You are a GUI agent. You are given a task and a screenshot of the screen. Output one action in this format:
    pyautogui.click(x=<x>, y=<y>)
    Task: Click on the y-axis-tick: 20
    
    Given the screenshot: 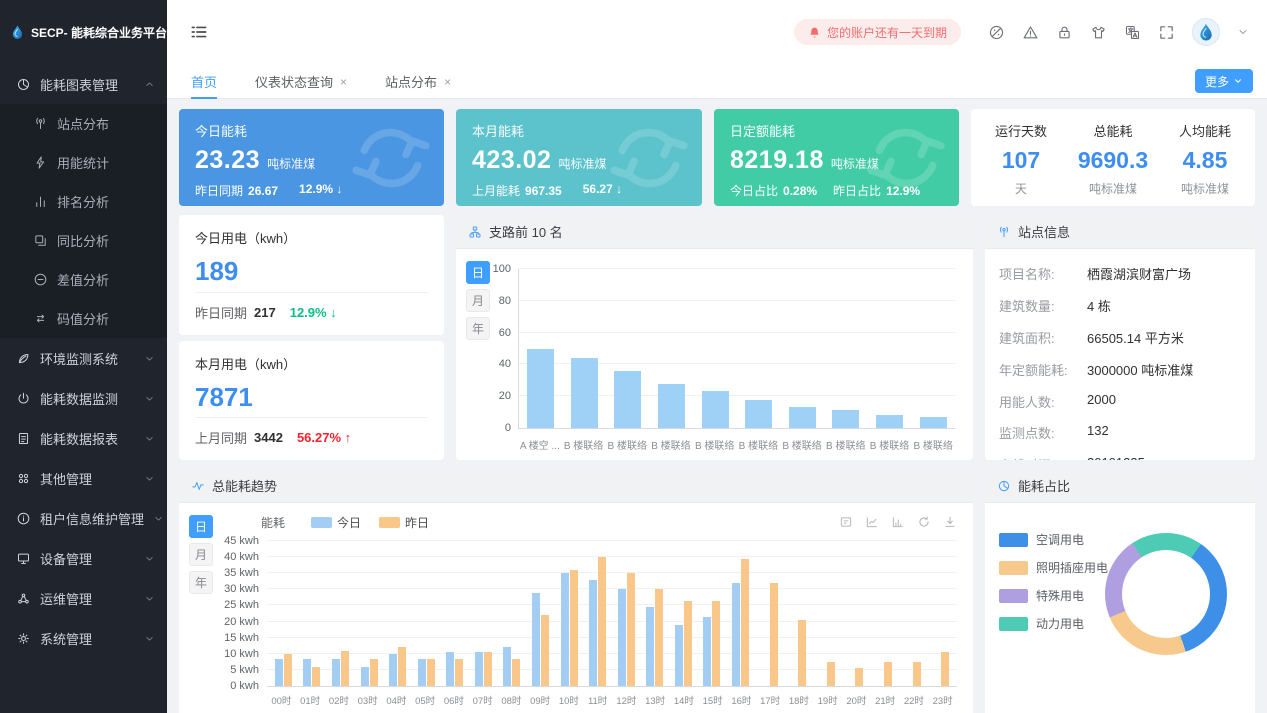 What is the action you would take?
    pyautogui.click(x=504, y=396)
    